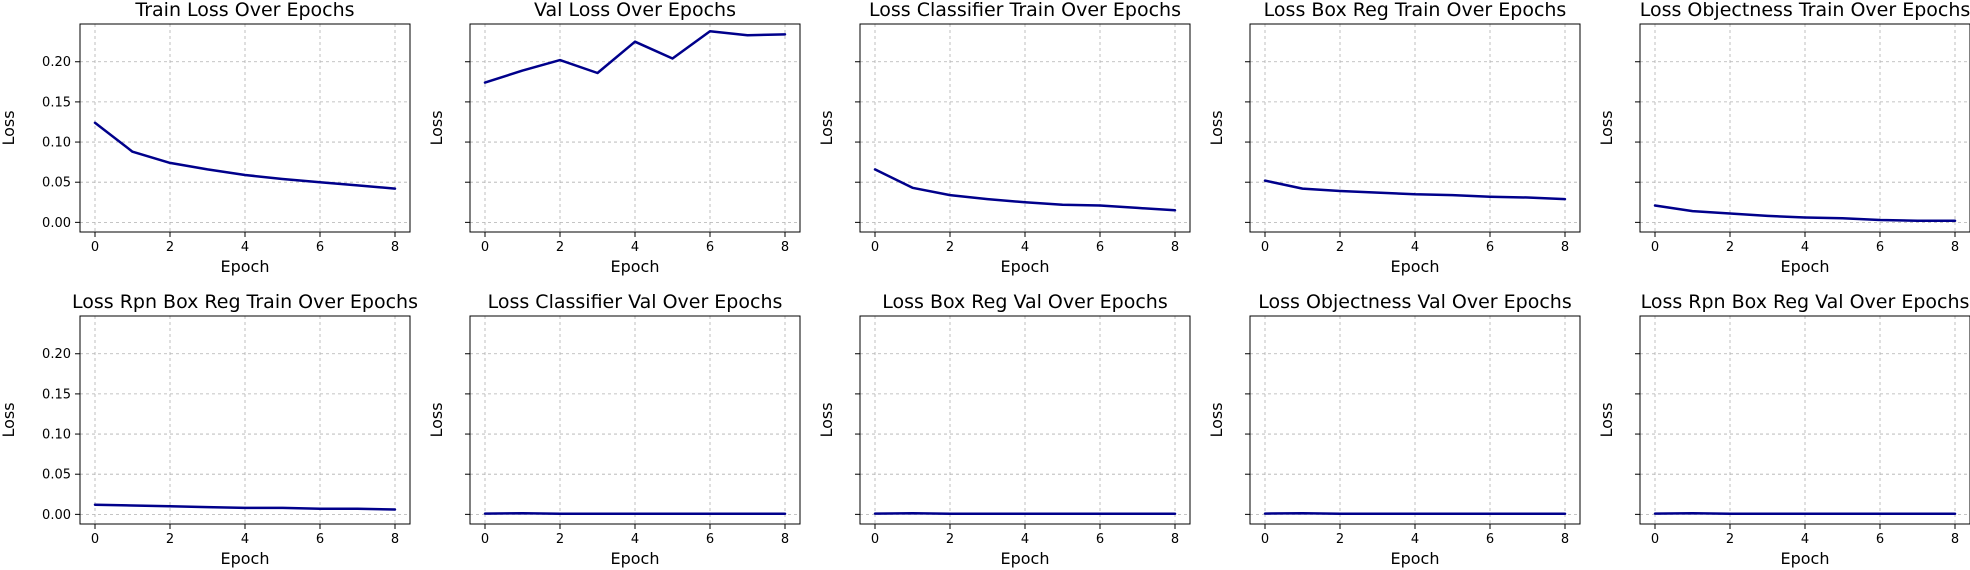 The width and height of the screenshot is (1970, 570). Describe the element at coordinates (1265, 539) in the screenshot. I see `panel-9-x-tick-label-0: 0` at that location.